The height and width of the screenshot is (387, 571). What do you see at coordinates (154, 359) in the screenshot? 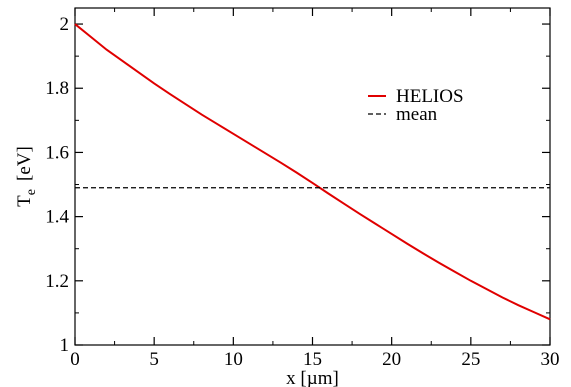
I see `x-tick-label: 5` at bounding box center [154, 359].